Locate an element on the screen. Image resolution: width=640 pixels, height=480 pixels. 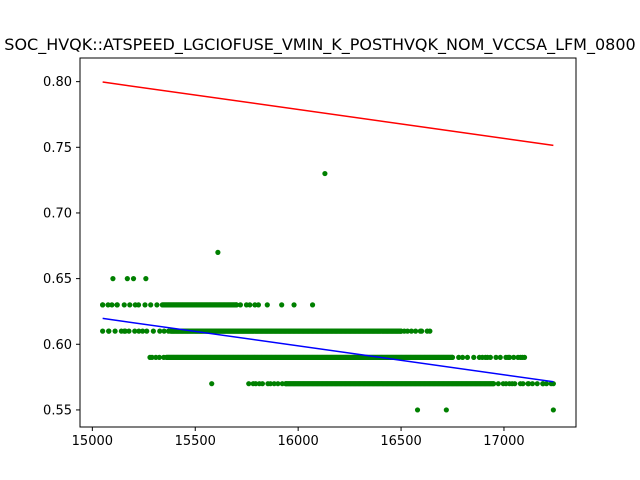
y-tick-label: 0.80 is located at coordinates (57, 82).